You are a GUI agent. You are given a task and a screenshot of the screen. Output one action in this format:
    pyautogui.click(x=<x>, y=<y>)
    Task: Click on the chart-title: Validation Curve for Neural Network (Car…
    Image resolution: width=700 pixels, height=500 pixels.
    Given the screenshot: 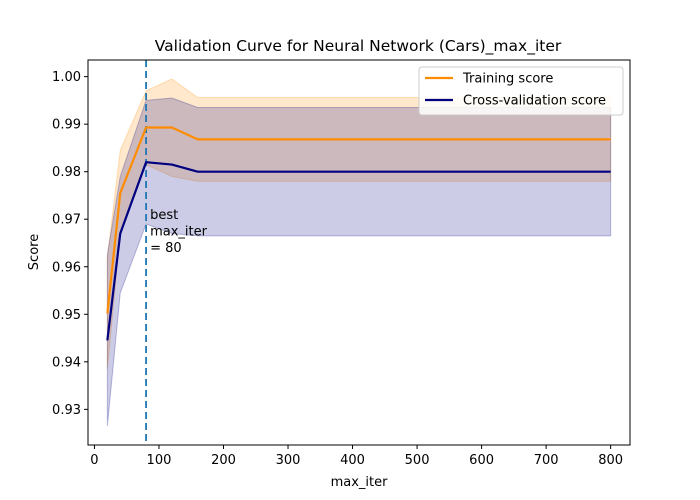 What is the action you would take?
    pyautogui.click(x=358, y=46)
    